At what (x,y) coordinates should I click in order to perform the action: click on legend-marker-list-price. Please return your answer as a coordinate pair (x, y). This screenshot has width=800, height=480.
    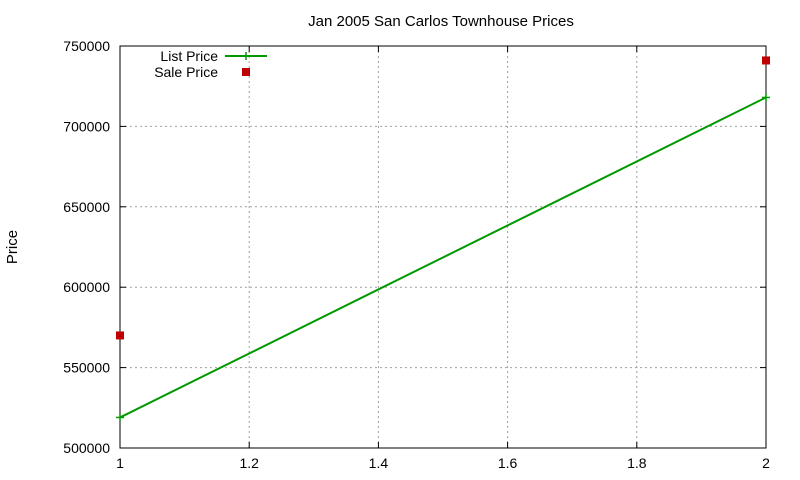
    Looking at the image, I should click on (246, 56).